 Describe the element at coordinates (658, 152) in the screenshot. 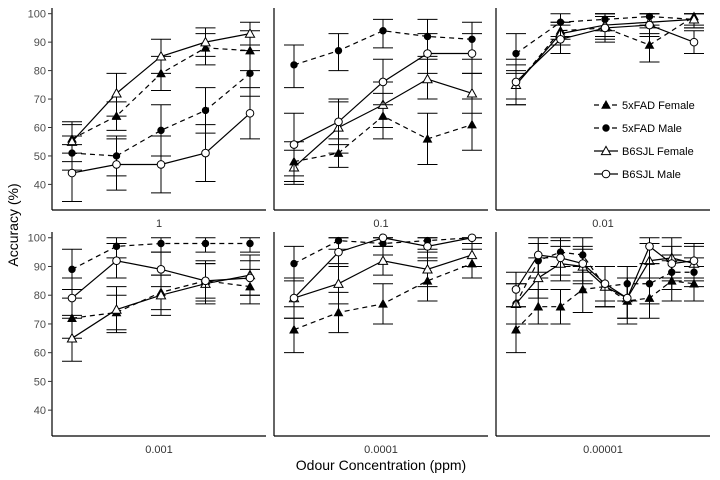

I see `legend-label: B6SJL Female` at that location.